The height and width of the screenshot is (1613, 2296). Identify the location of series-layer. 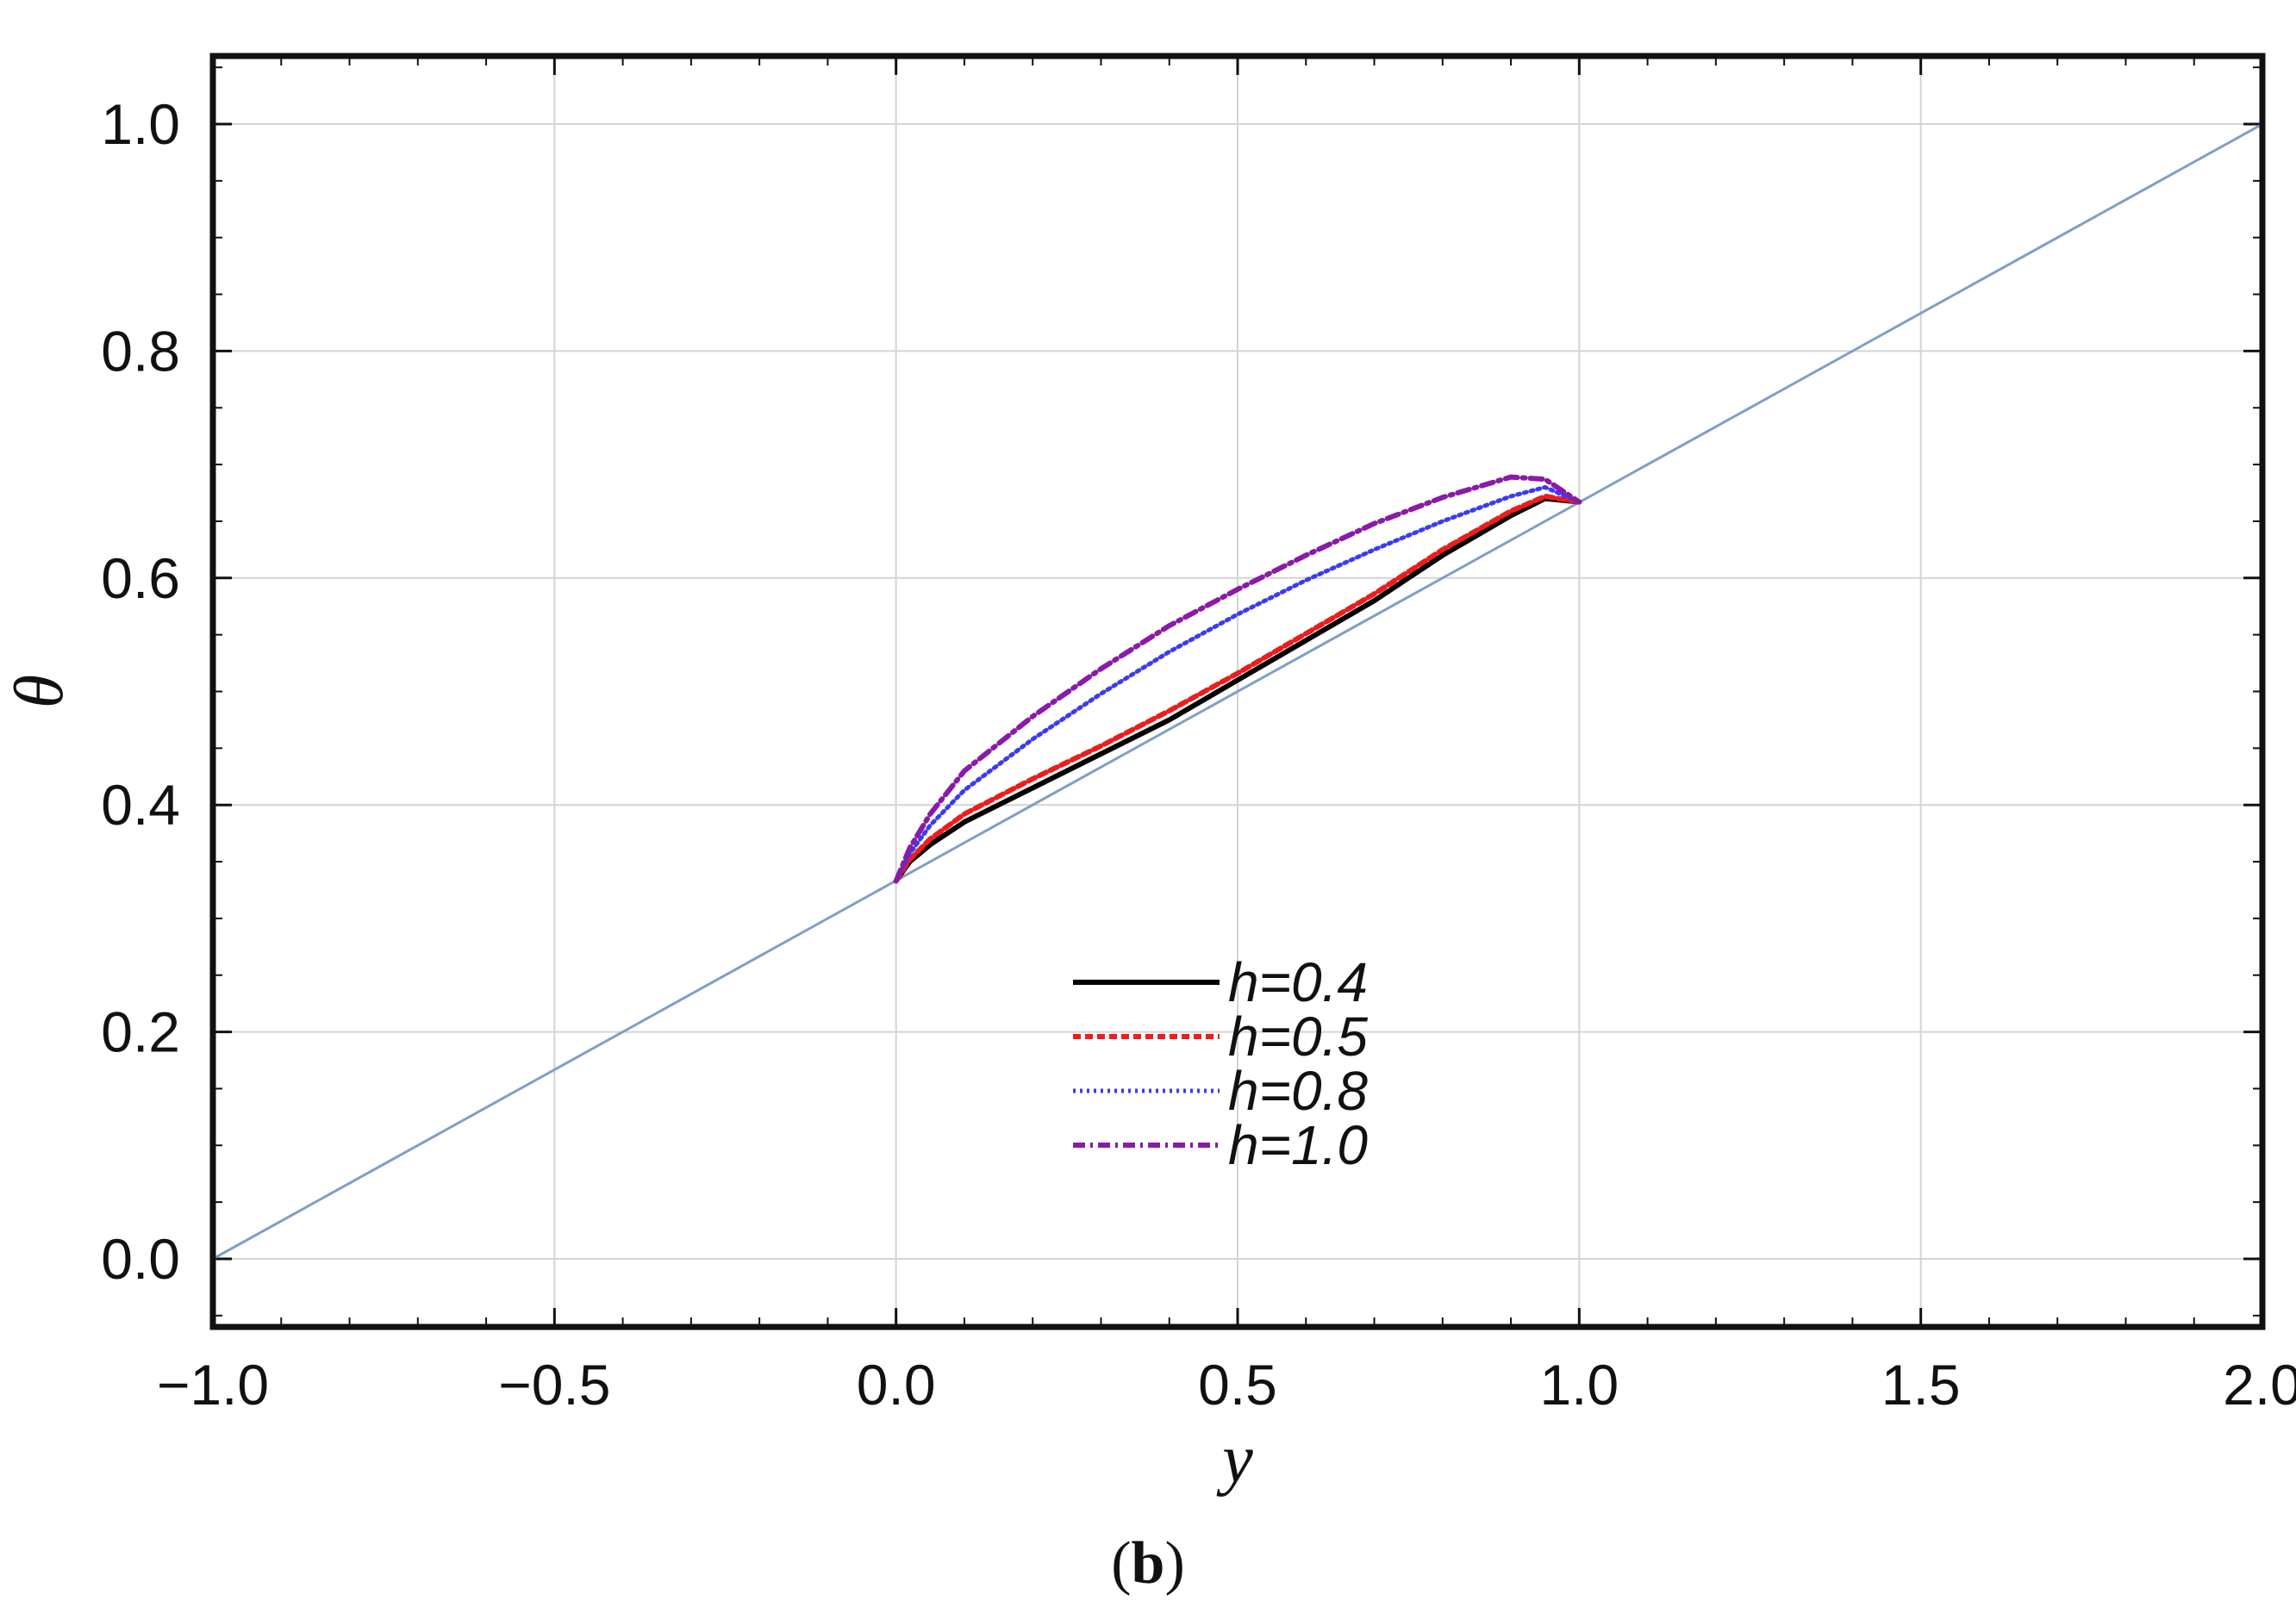
(1237, 679).